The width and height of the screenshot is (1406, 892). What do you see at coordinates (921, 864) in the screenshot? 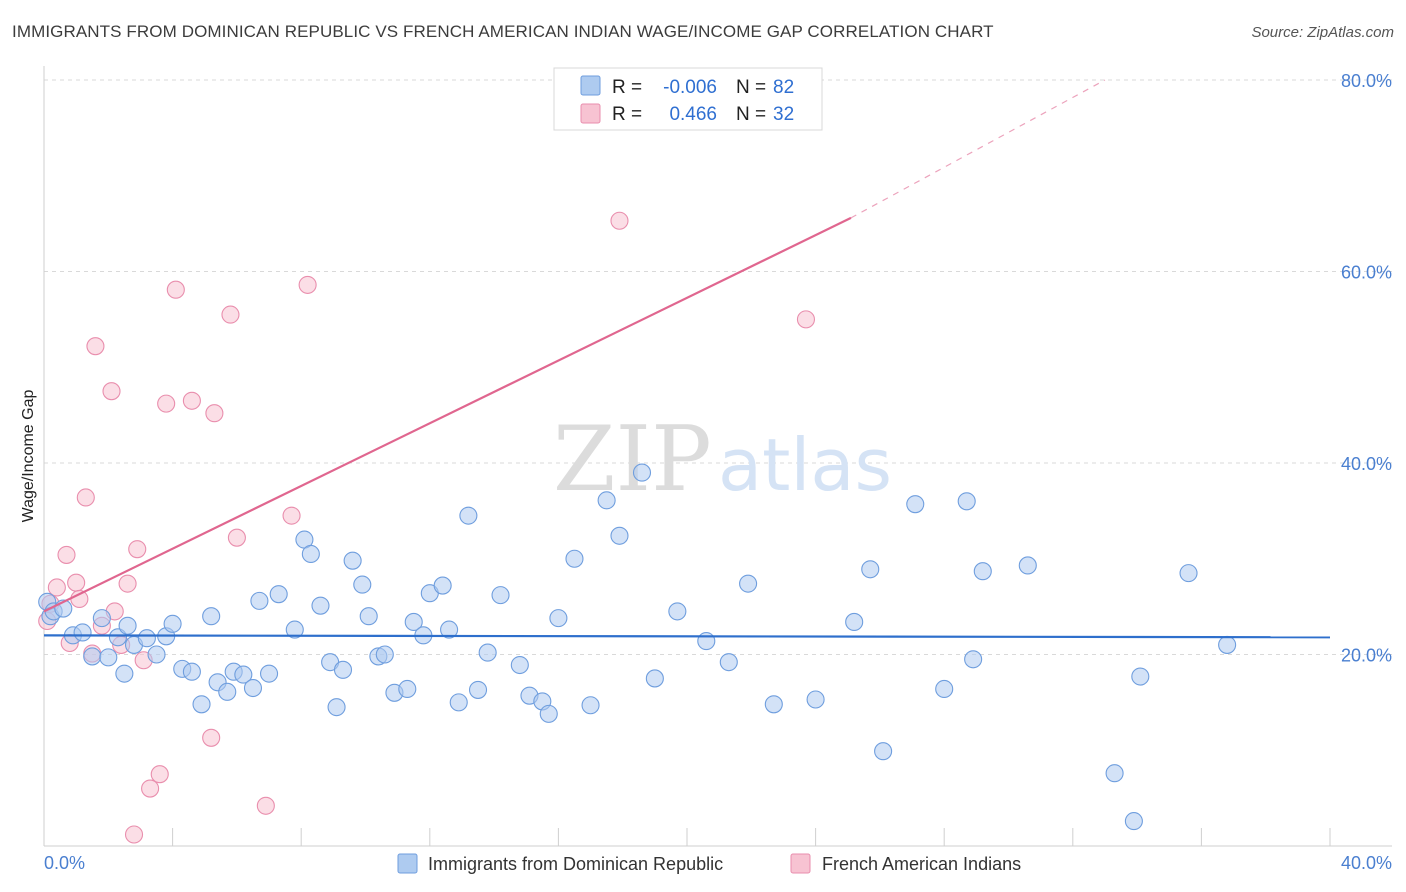
I see `series-legend-label-pink: French American Indians` at bounding box center [921, 864].